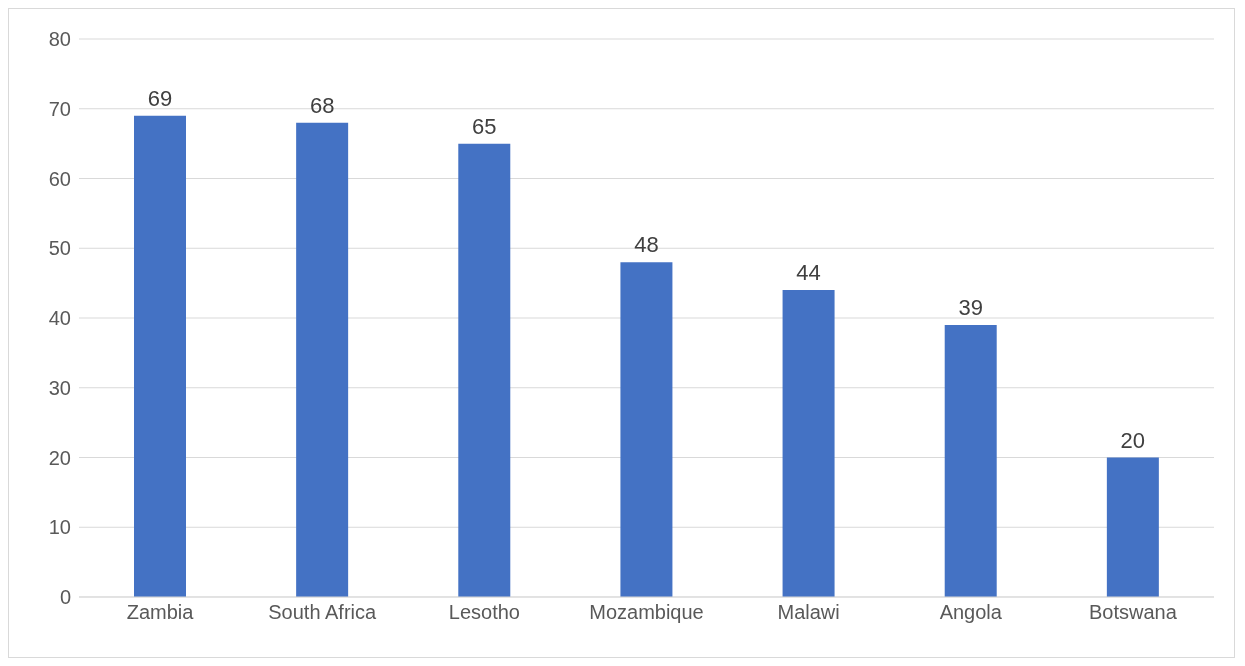 Image resolution: width=1245 pixels, height=666 pixels. I want to click on data-label: 65, so click(484, 126).